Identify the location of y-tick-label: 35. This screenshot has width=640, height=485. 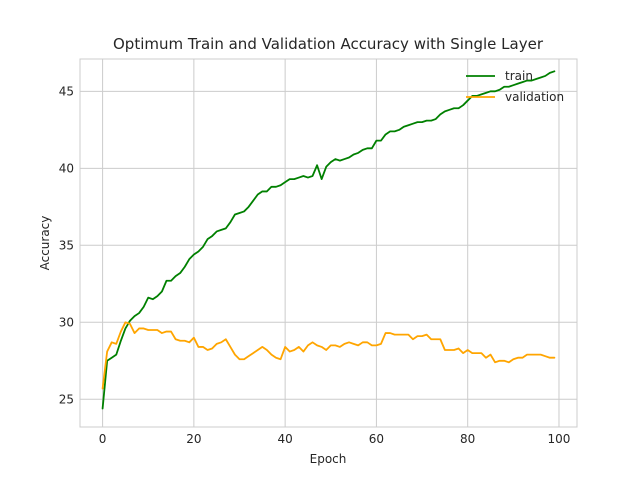
(66, 245).